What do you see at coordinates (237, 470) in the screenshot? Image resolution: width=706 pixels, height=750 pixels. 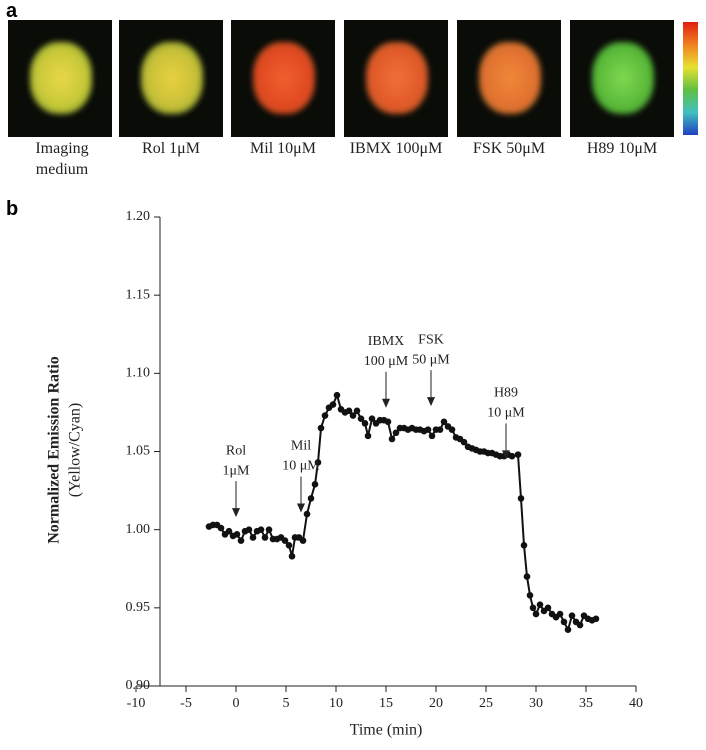 I see `annotation-text: 1μM` at bounding box center [237, 470].